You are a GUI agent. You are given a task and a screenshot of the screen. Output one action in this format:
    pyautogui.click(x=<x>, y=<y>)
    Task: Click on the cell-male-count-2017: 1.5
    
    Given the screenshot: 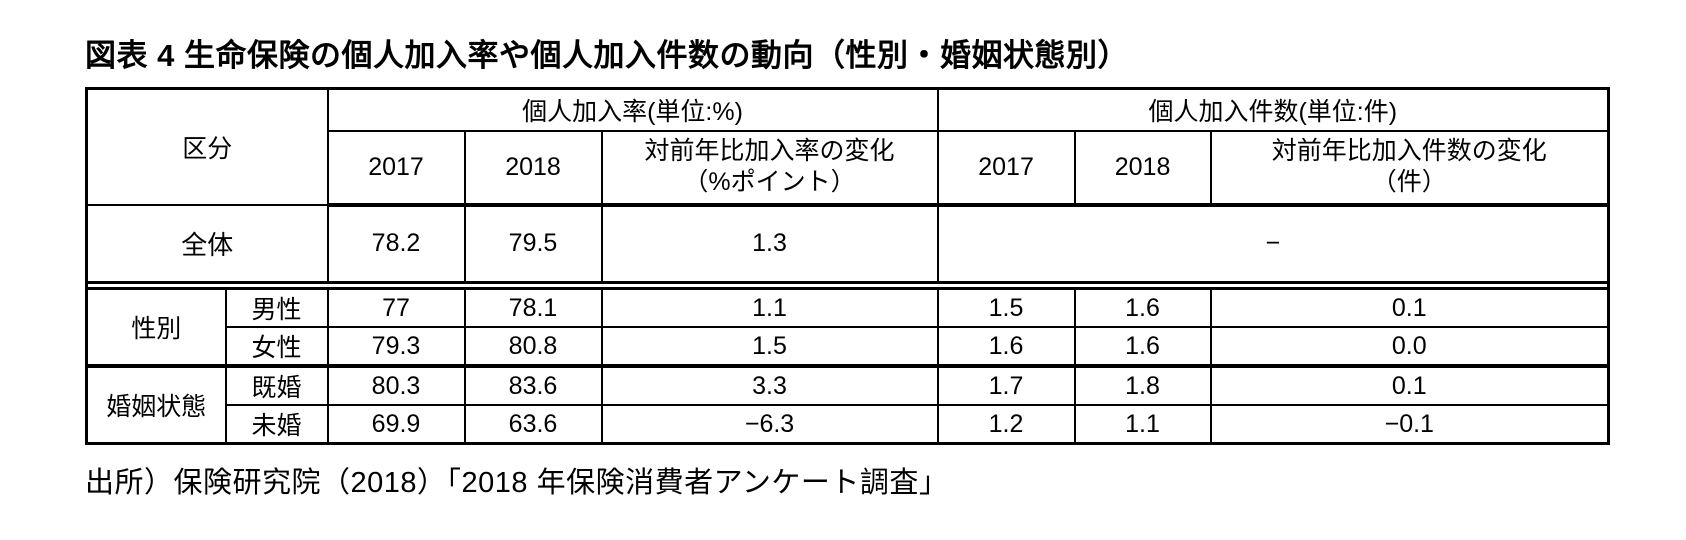 What is the action you would take?
    pyautogui.click(x=1006, y=307)
    